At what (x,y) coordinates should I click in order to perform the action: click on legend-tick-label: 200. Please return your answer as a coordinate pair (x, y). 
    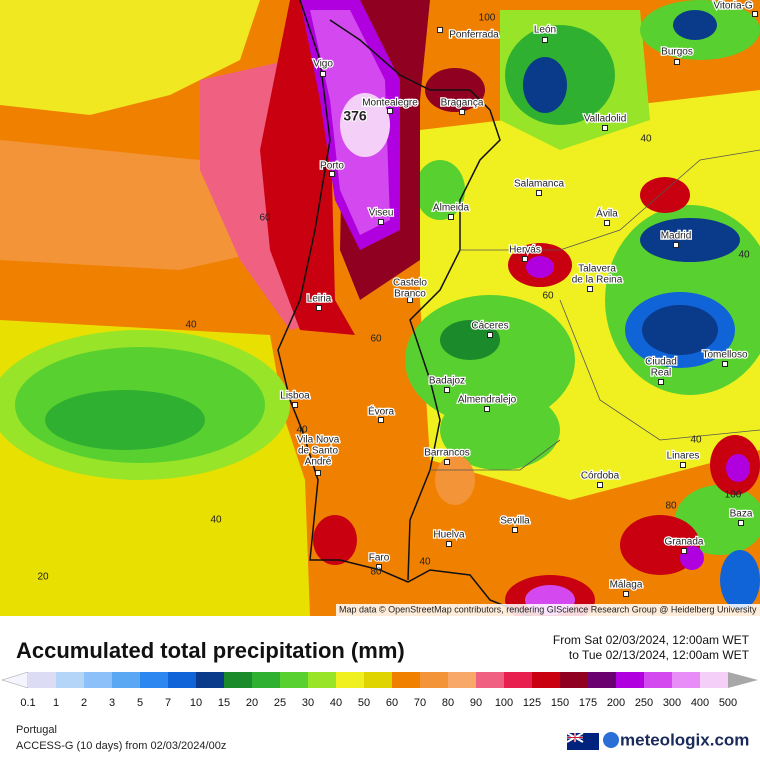
    Looking at the image, I should click on (616, 703).